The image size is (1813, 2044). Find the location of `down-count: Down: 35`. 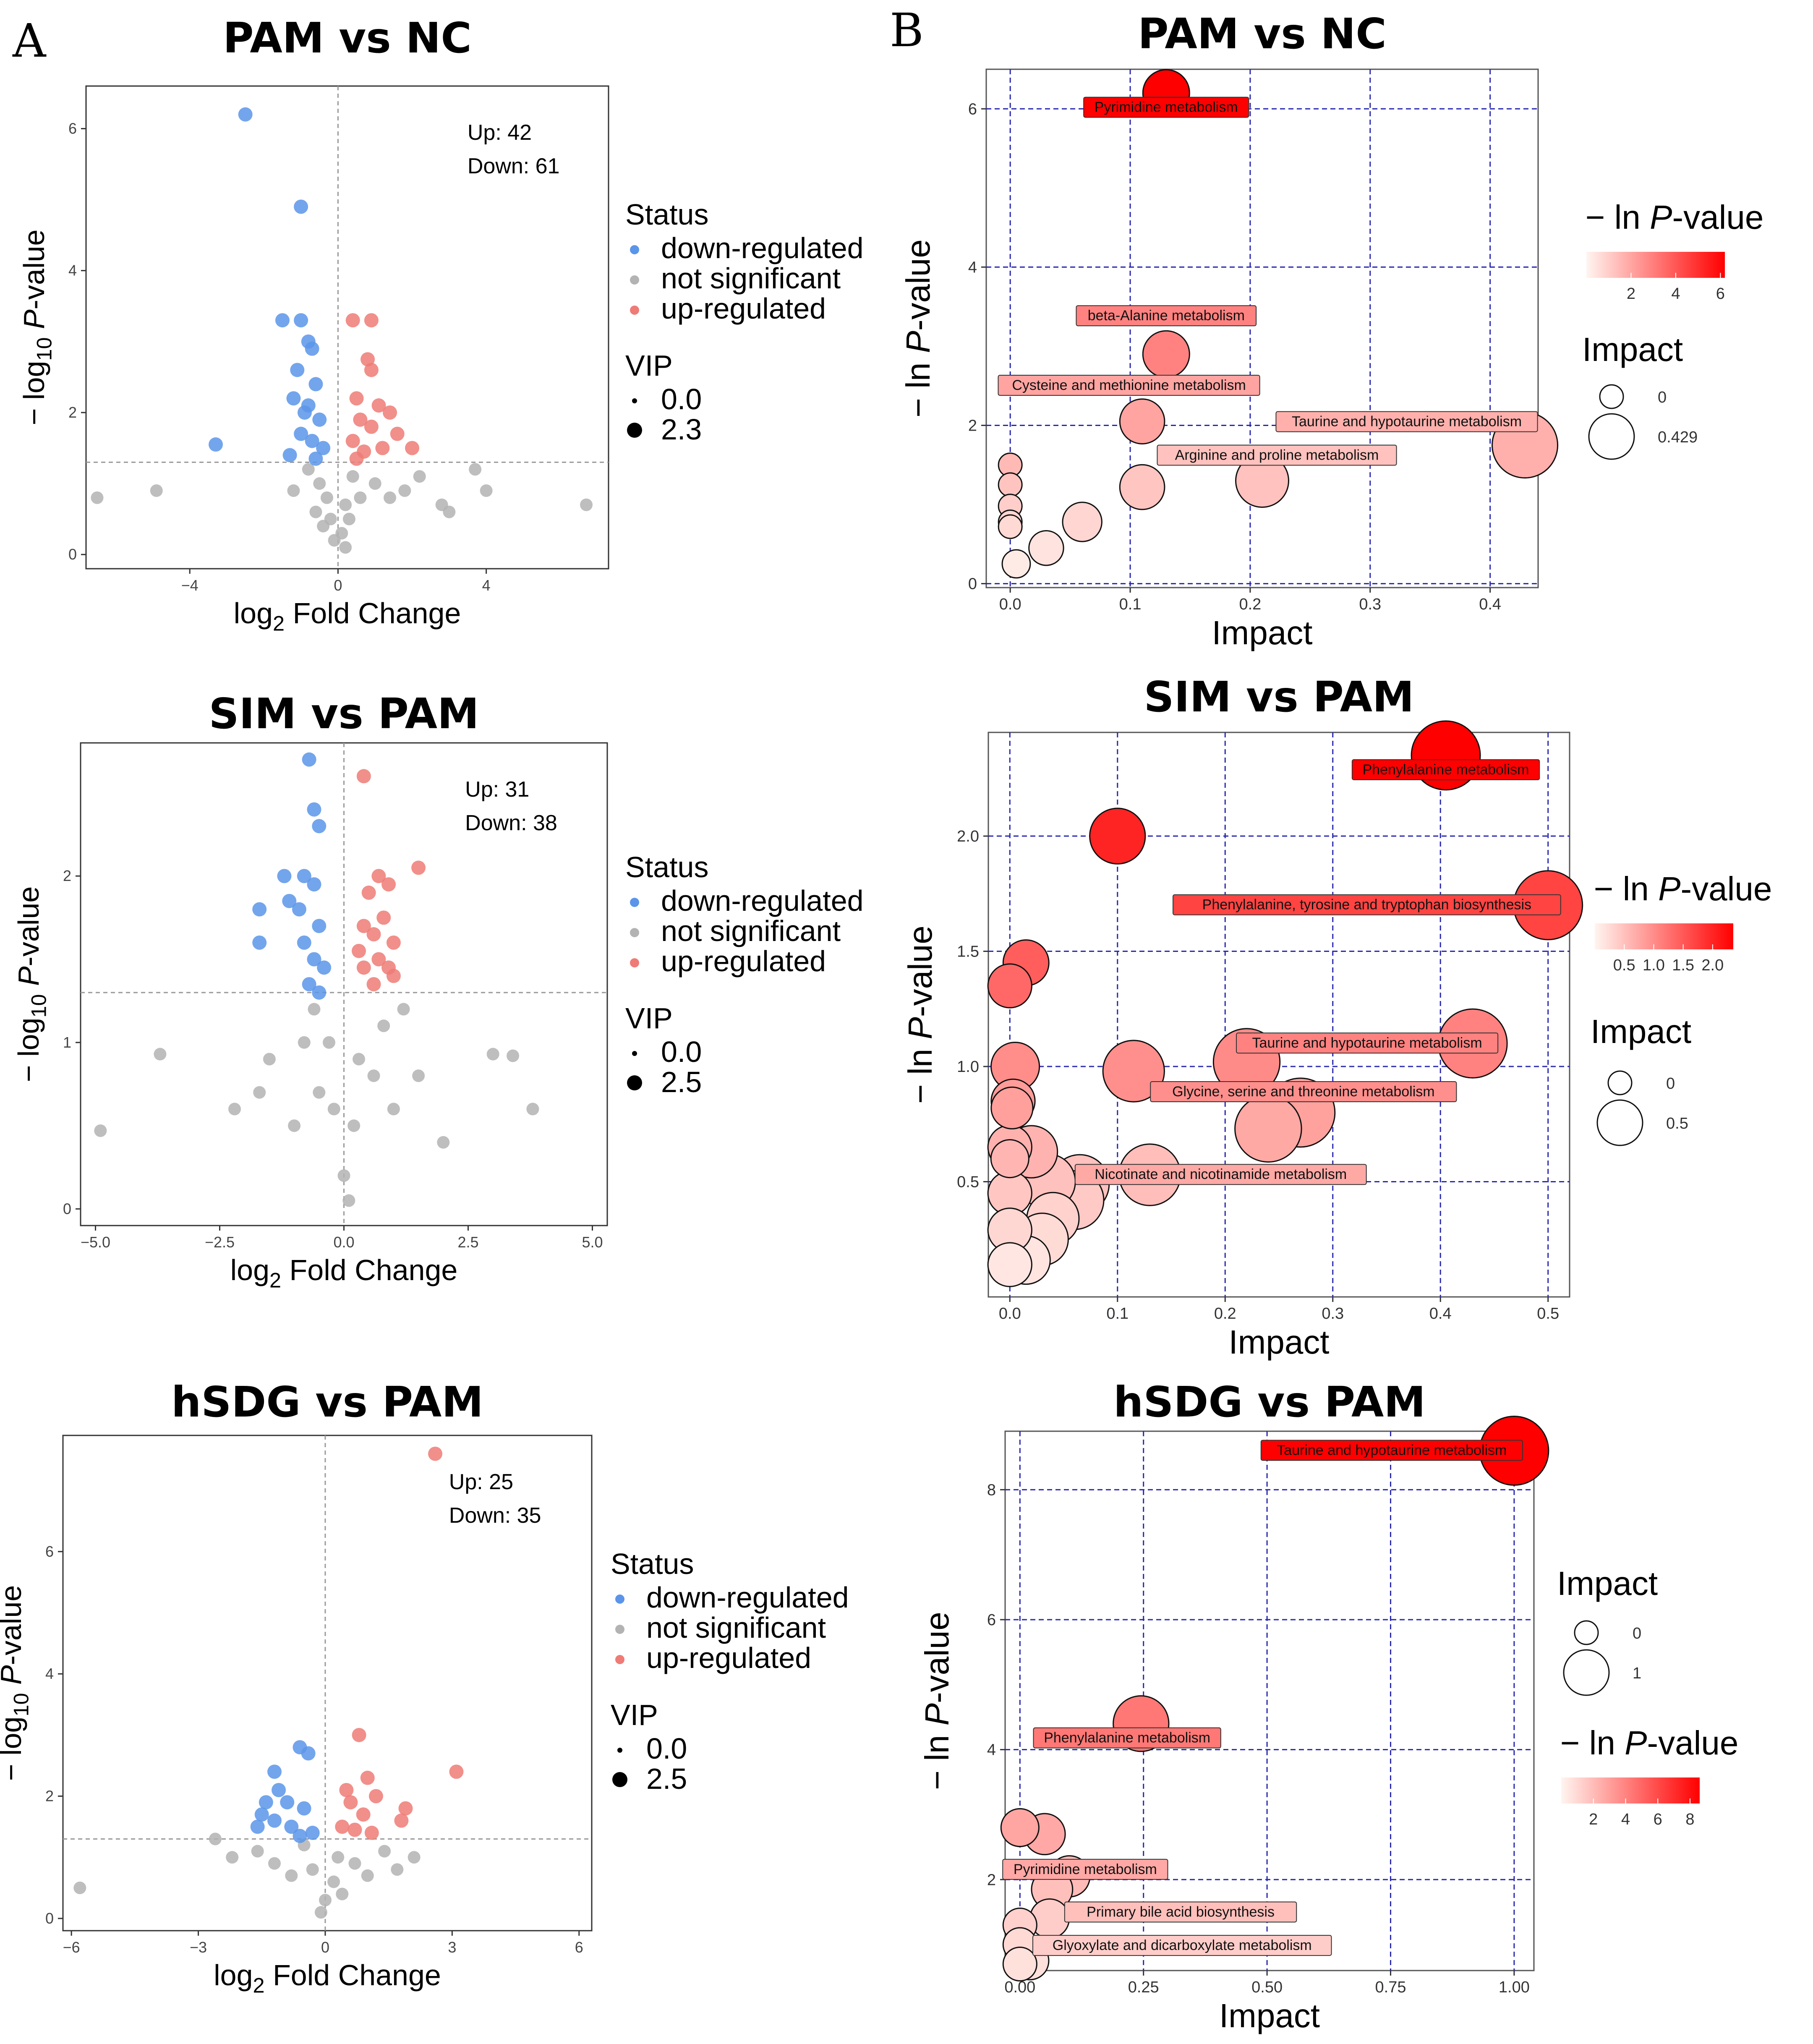

down-count: Down: 35 is located at coordinates (495, 1515).